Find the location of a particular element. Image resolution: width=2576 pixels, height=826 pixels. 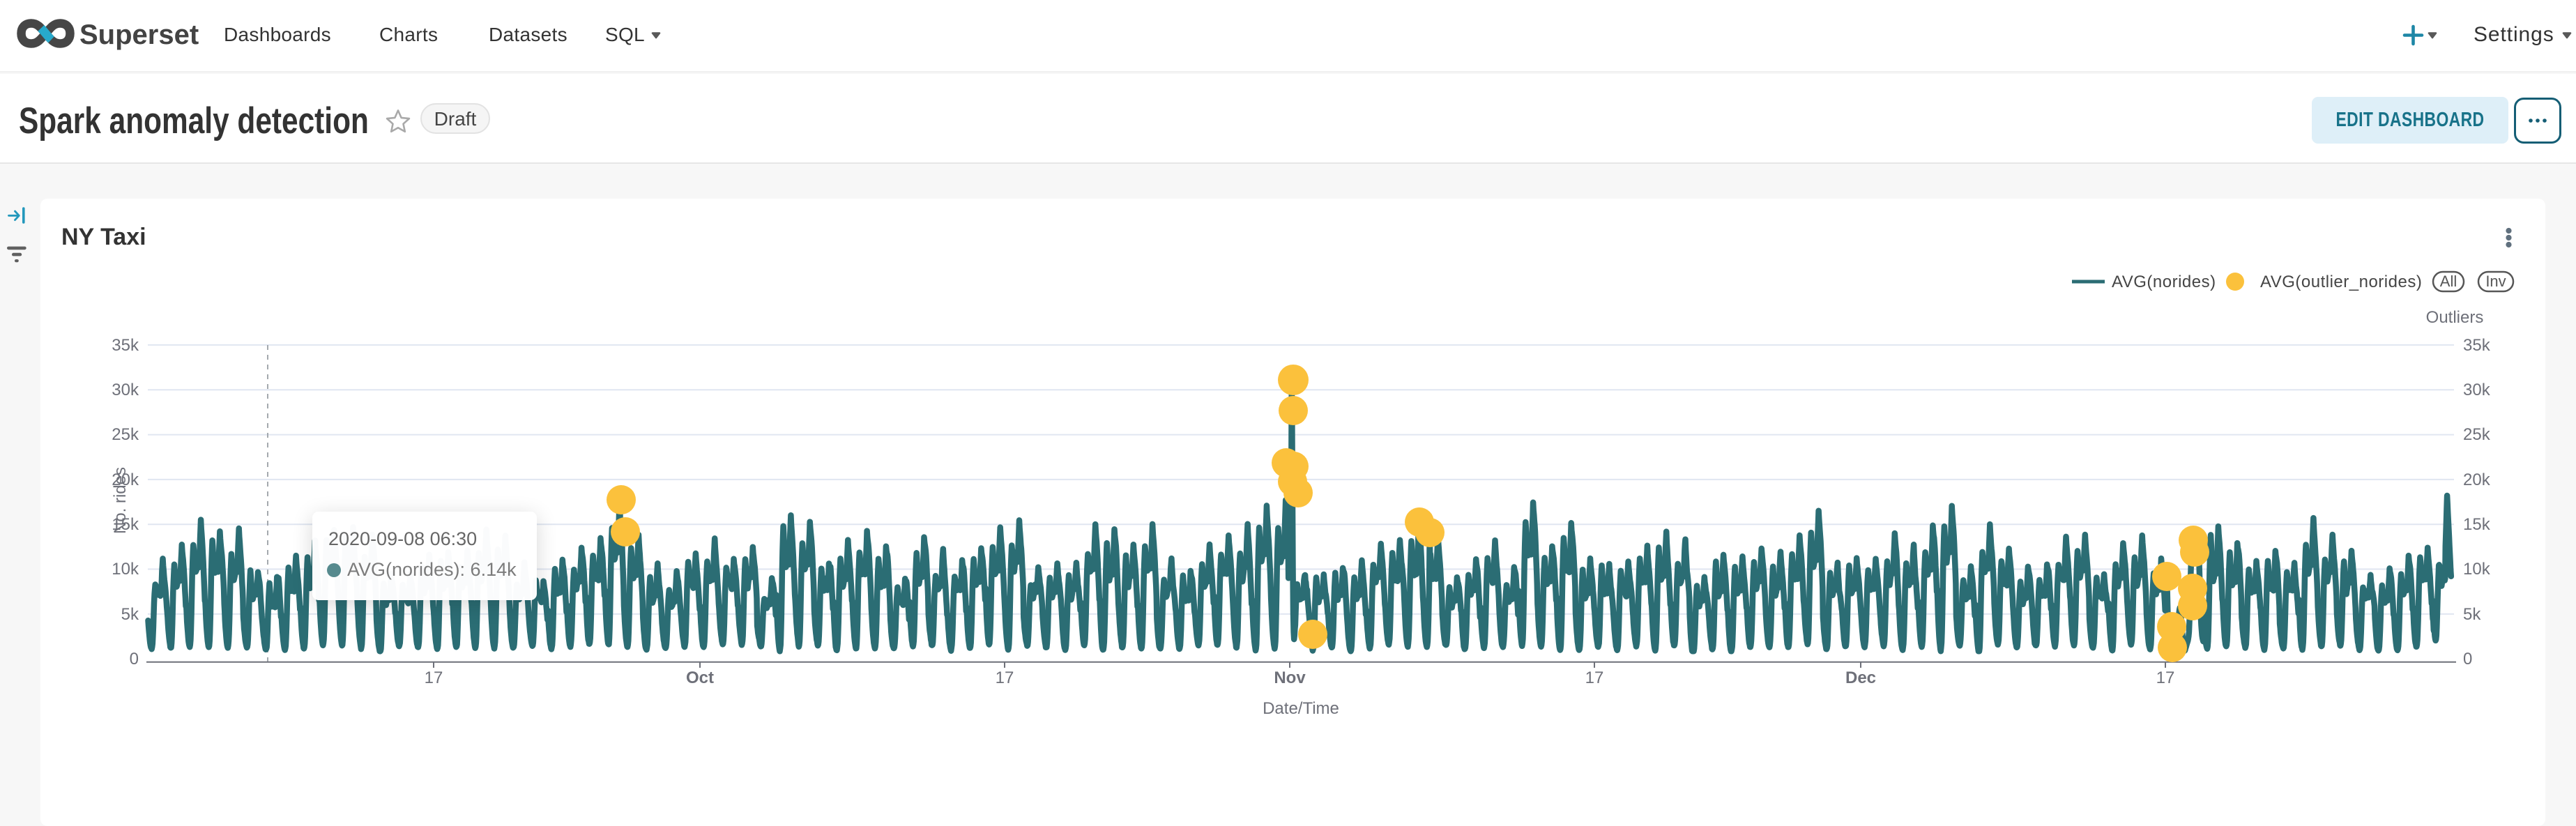

svg-text: AVG(outlier_norides) is located at coordinates (2341, 282).